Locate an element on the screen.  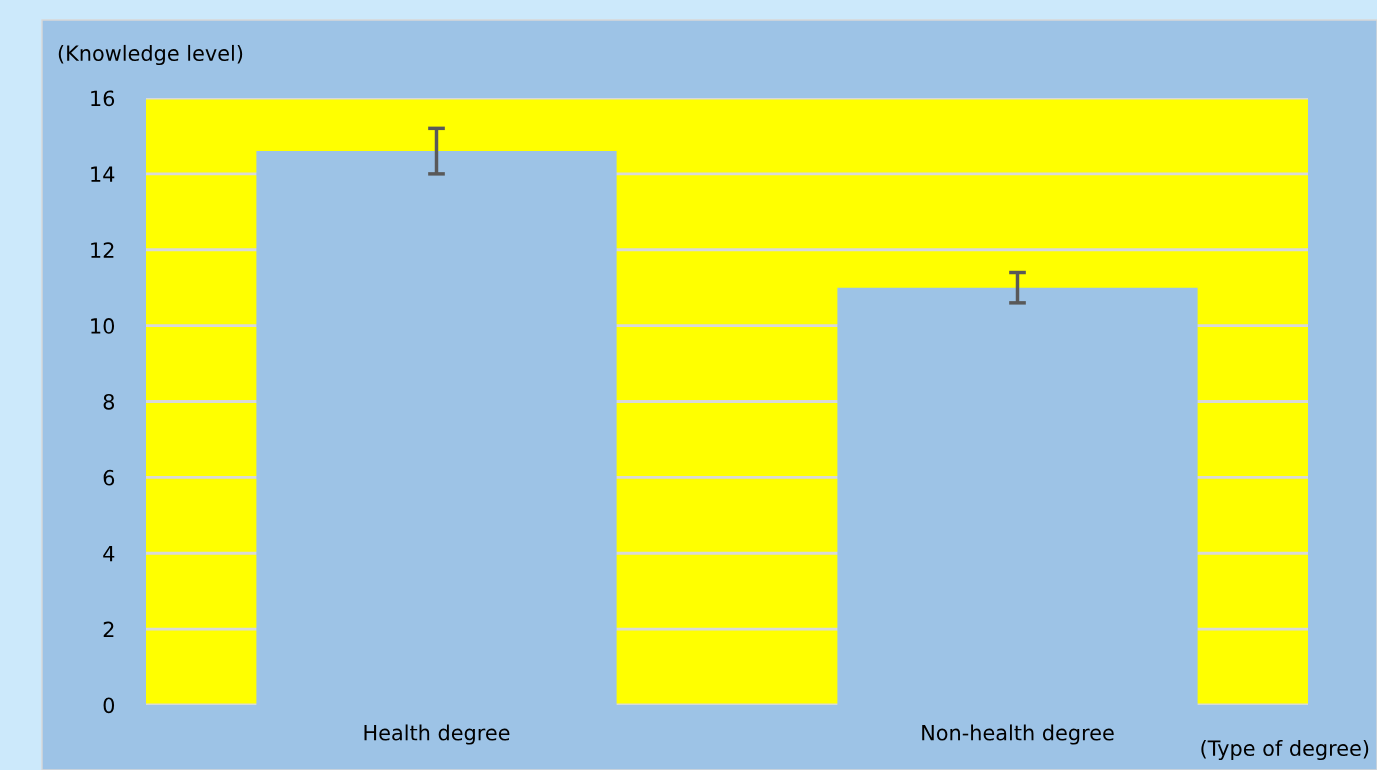
y-tick-label: 10 is located at coordinates (103, 326).